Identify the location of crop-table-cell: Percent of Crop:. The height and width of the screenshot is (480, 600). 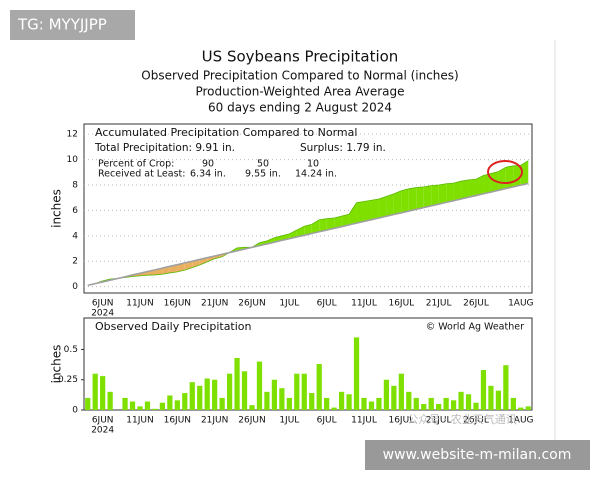
(136, 164).